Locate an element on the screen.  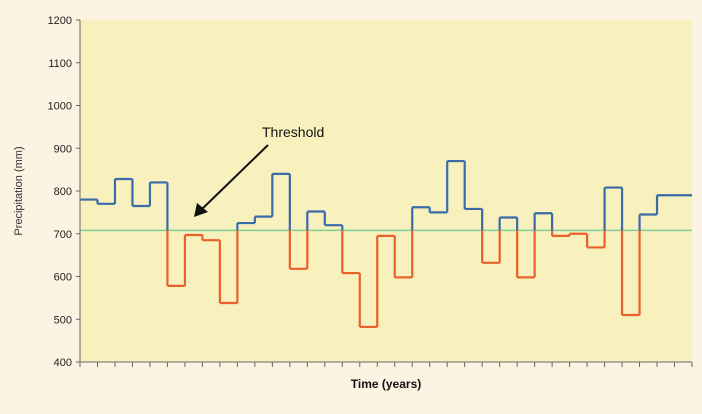
threshold-arrow-shaft is located at coordinates (234, 178).